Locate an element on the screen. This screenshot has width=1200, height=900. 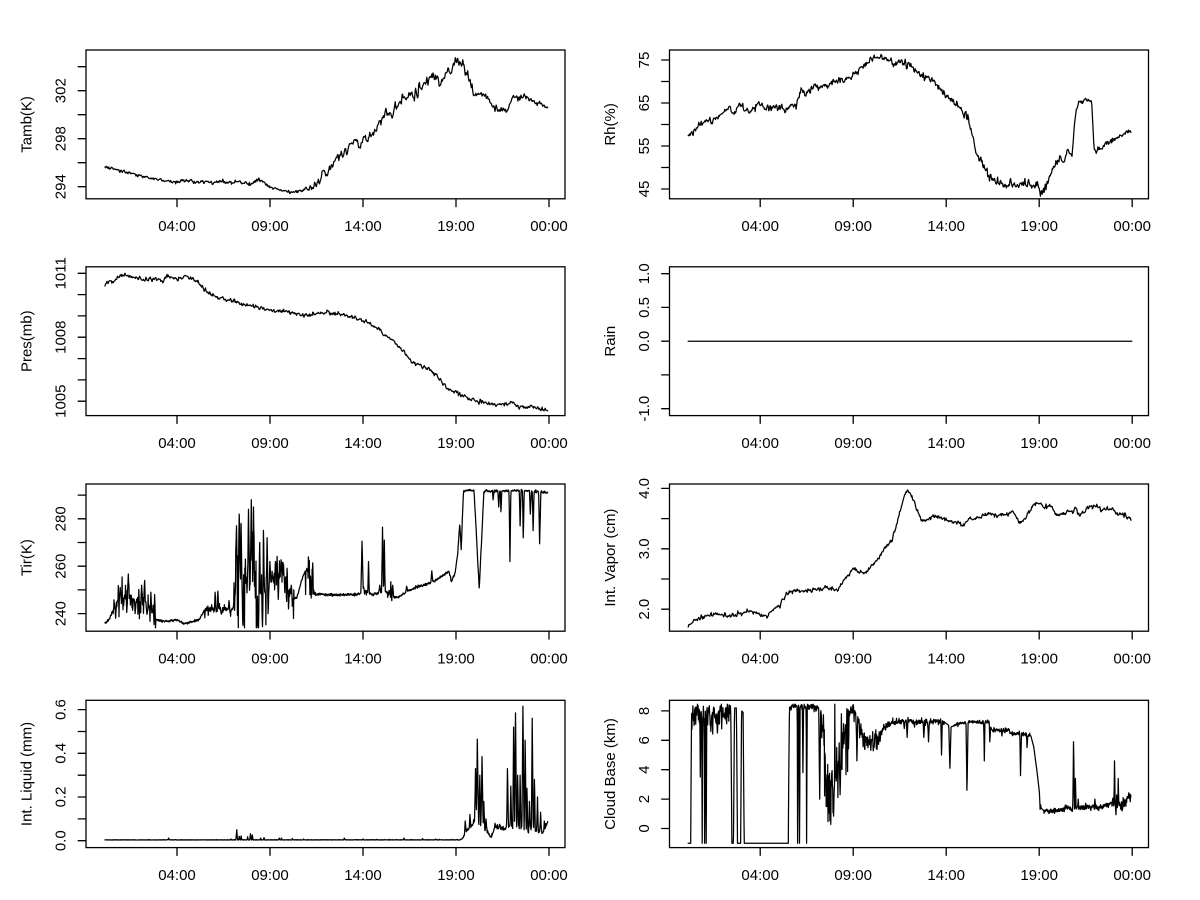
svg-text: 0 is located at coordinates (644, 828).